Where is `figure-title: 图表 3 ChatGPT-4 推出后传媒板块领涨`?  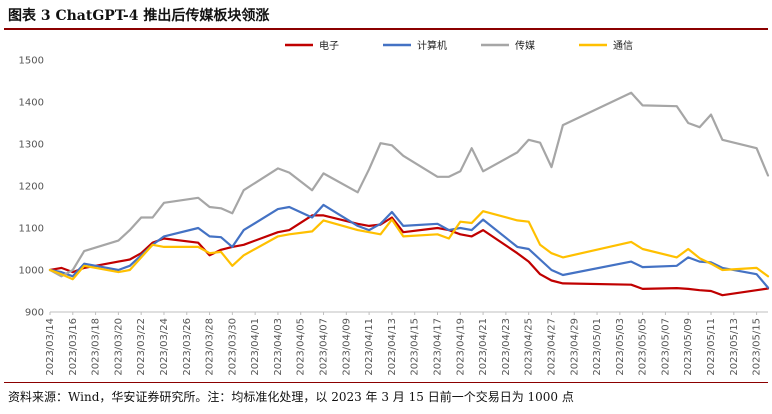
figure-title: 图表 3 ChatGPT-4 推出后传媒板块领涨 is located at coordinates (139, 16).